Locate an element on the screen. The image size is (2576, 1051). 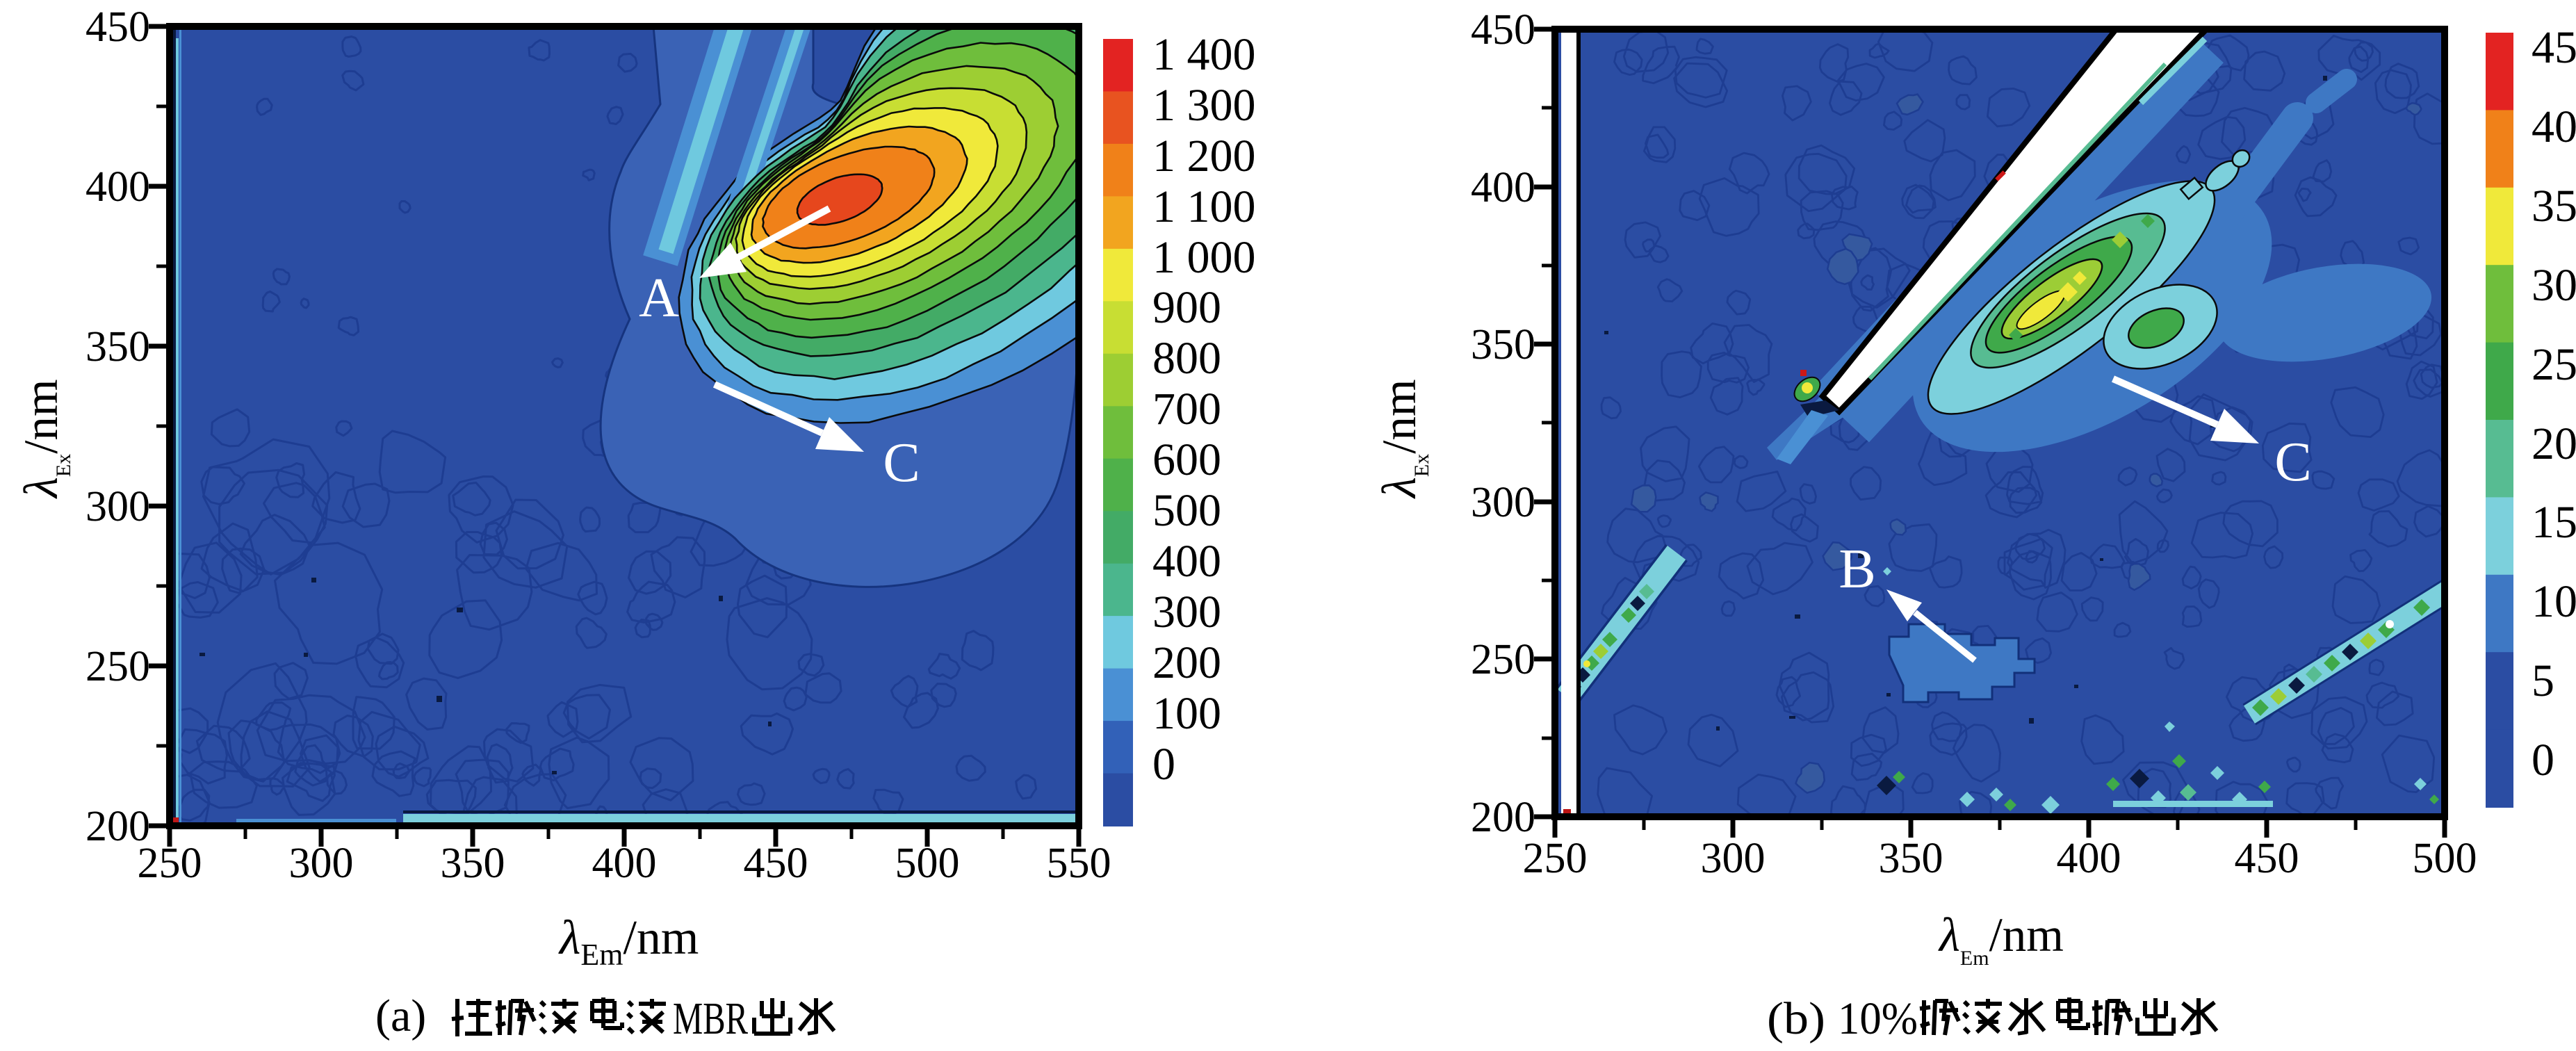
svg-text: 20 is located at coordinates (2554, 444).